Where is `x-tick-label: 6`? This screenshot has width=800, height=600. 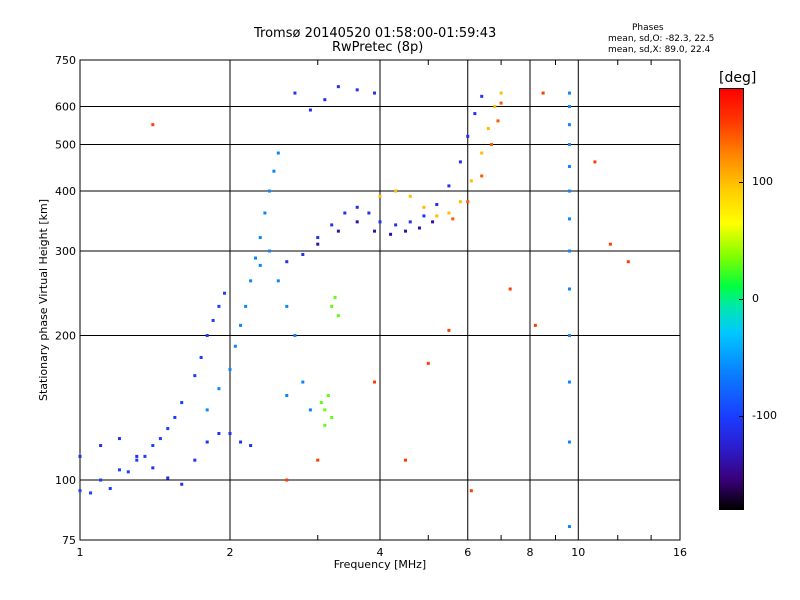
x-tick-label: 6 is located at coordinates (467, 552).